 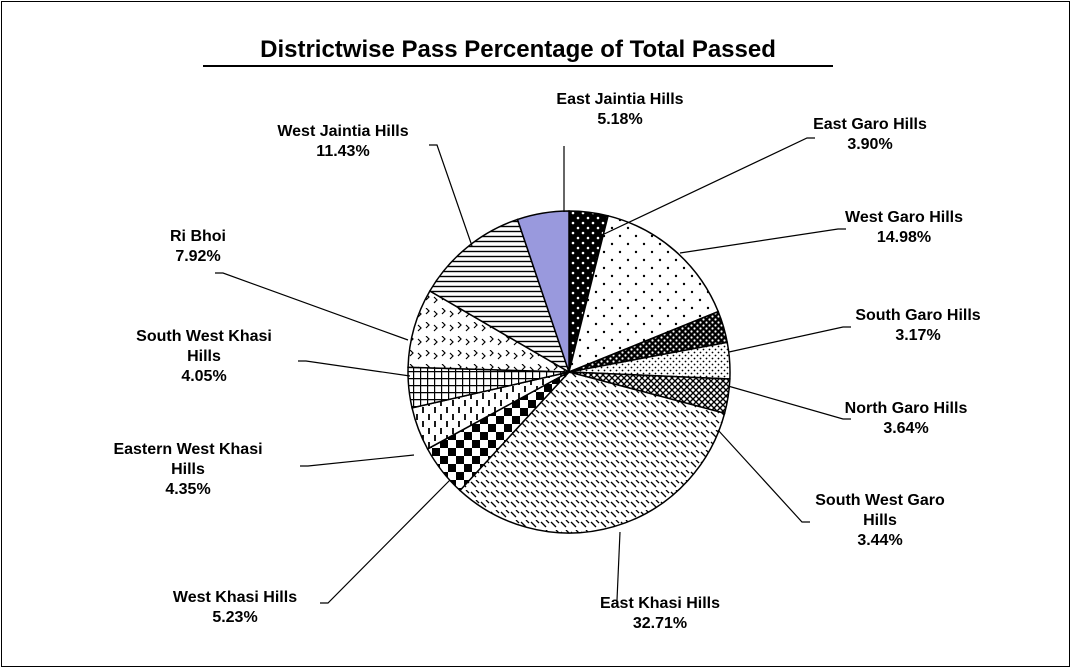 What do you see at coordinates (357, 460) in the screenshot?
I see `leader-line-eastern-west-khasi-hills` at bounding box center [357, 460].